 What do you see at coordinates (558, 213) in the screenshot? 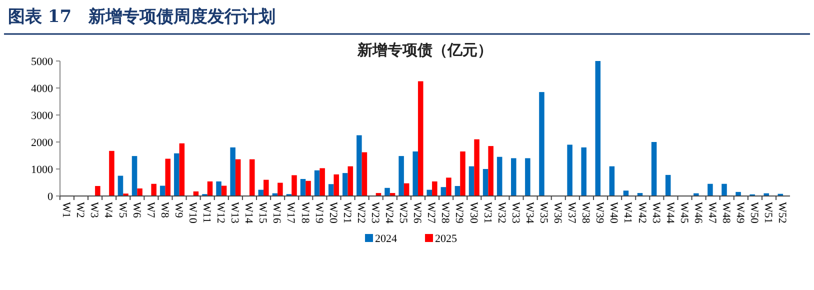
I see `x-tick-label: W36` at bounding box center [558, 213].